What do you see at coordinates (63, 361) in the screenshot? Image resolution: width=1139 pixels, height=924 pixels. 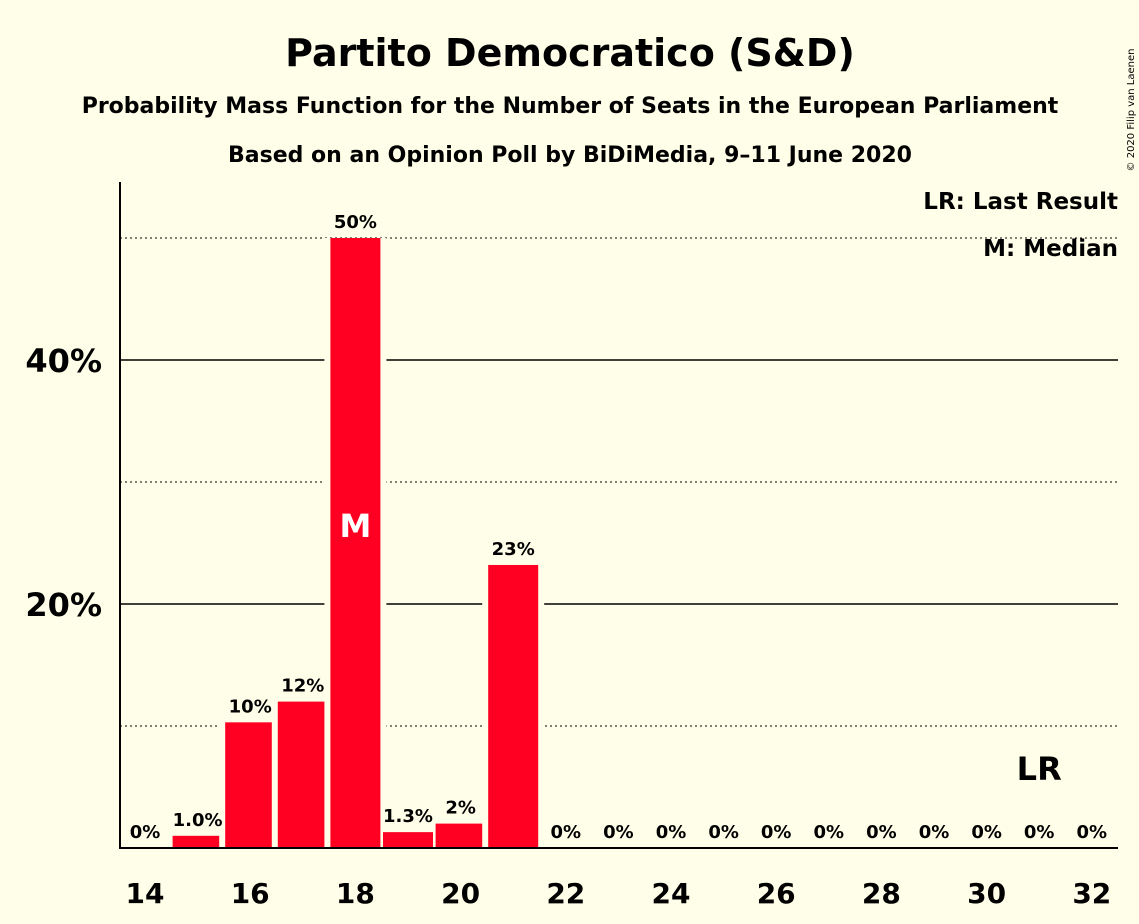 I see `y-tick-label-1: 40%` at bounding box center [63, 361].